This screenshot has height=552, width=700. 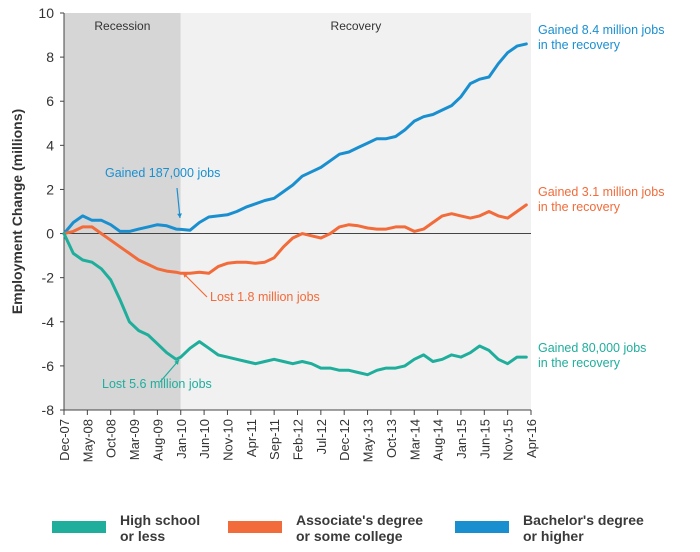 I want to click on y-tick-label: -8, so click(x=48, y=410).